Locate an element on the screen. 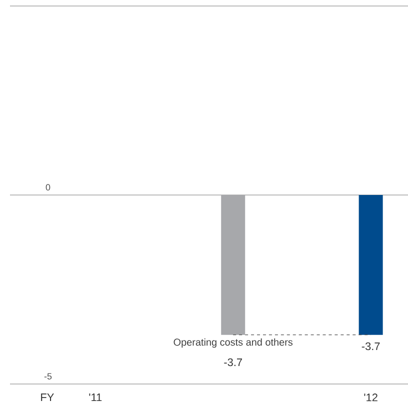  y-tick-label: -5 is located at coordinates (48, 376).